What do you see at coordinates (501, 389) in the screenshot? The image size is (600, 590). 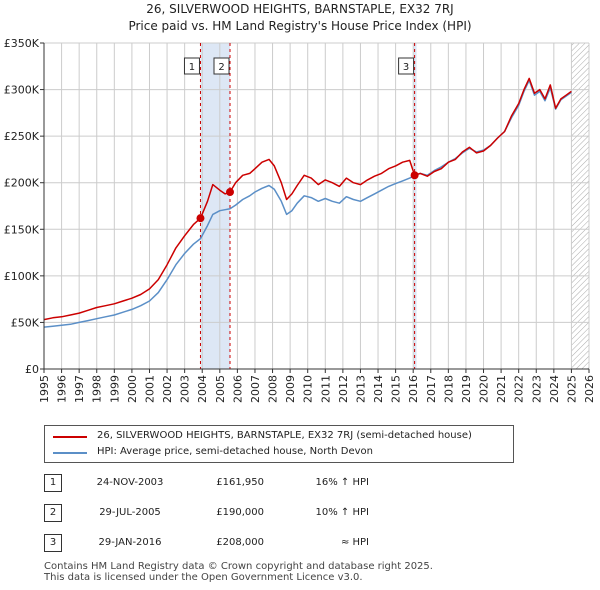 I see `x-tick-label: 2021` at bounding box center [501, 389].